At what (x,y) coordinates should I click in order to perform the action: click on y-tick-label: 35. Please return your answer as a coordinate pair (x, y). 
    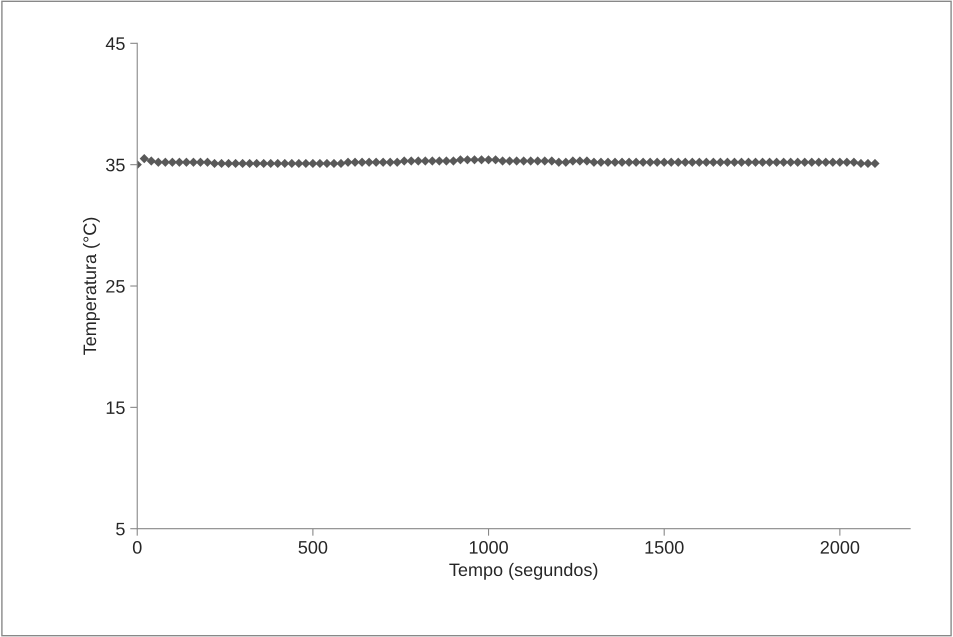
    Looking at the image, I should click on (115, 165).